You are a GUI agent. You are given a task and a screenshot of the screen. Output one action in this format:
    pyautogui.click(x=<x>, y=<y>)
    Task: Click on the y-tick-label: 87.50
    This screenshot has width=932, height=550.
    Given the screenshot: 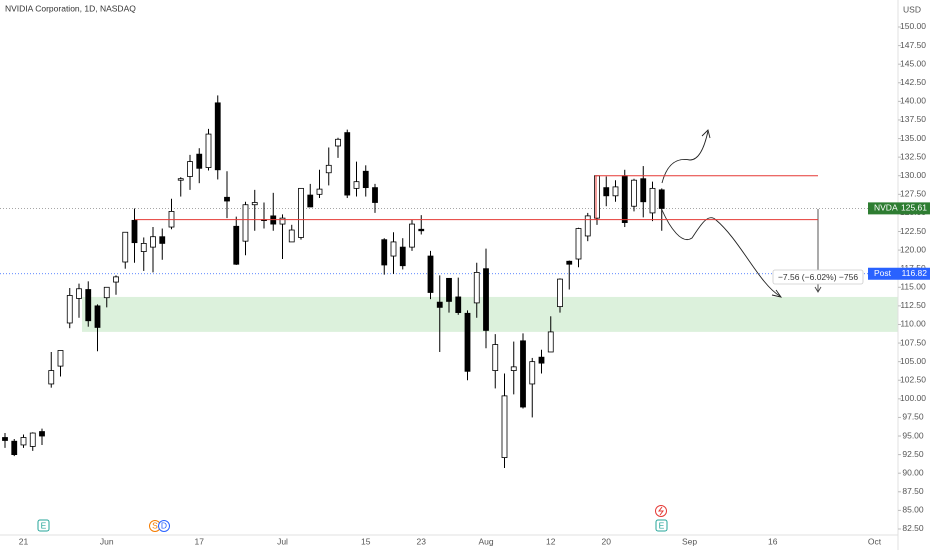 What is the action you would take?
    pyautogui.click(x=913, y=491)
    